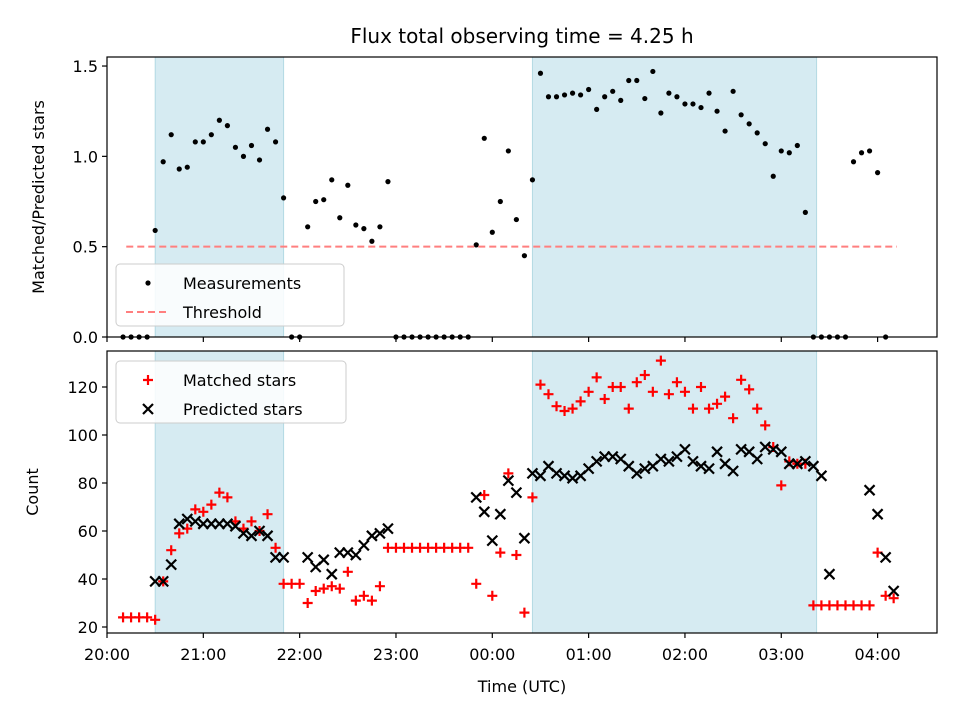 The width and height of the screenshot is (960, 720). I want to click on y-tick-label: 0.0, so click(85, 337).